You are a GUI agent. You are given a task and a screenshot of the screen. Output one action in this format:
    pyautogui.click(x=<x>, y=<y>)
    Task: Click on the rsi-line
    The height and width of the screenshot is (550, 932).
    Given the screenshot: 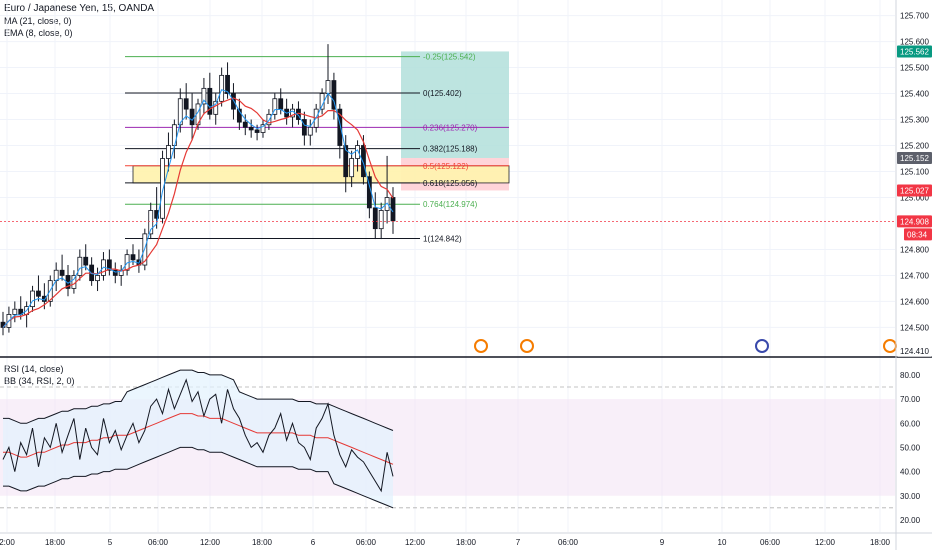 What is the action you would take?
    pyautogui.click(x=198, y=435)
    